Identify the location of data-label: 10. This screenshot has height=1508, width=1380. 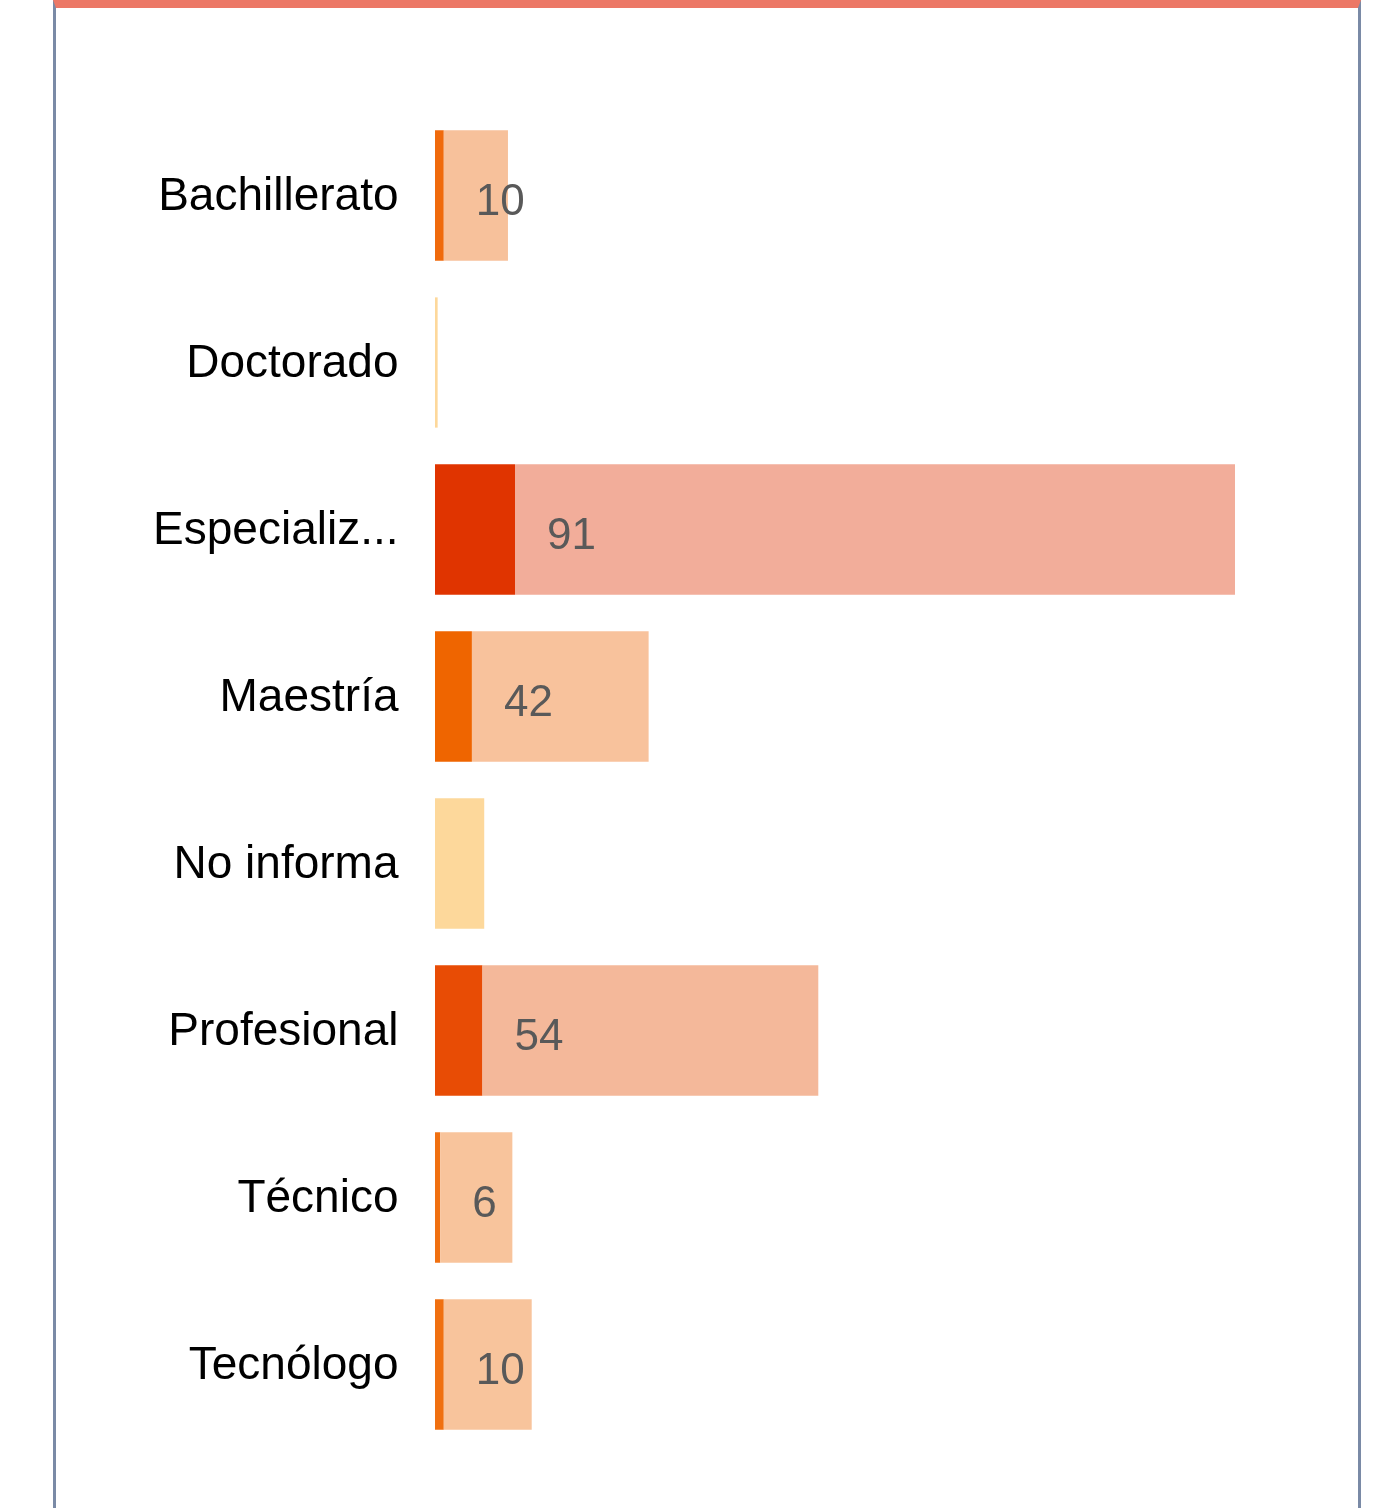
(500, 1368).